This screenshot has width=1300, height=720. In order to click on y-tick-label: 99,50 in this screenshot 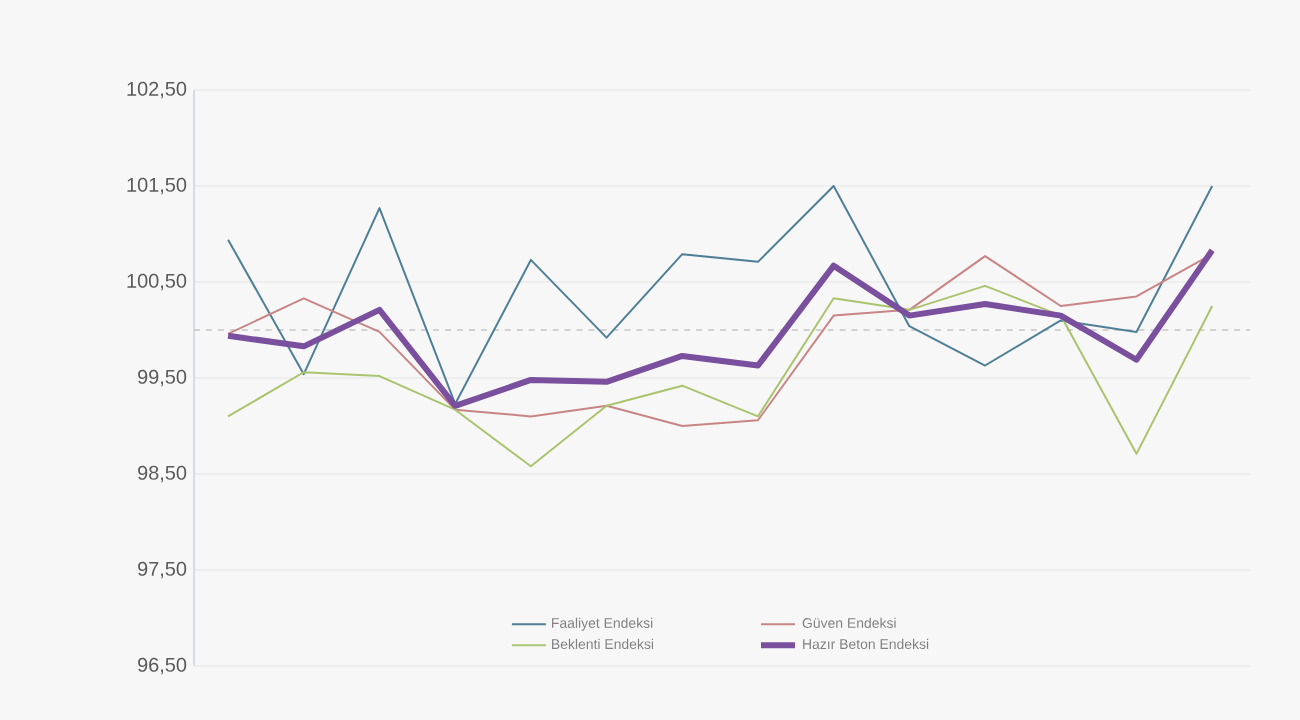, I will do `click(162, 378)`.